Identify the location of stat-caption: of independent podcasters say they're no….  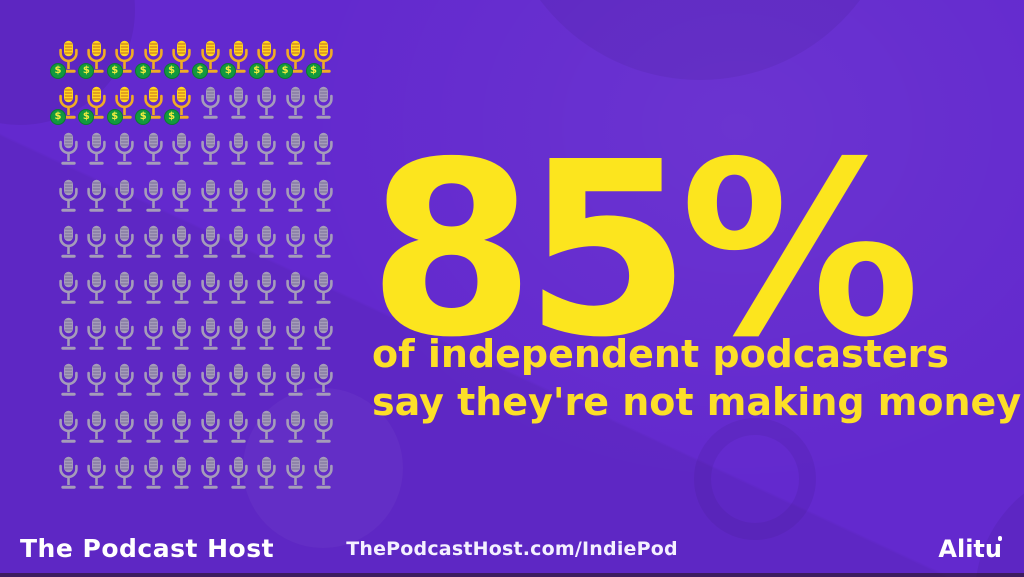
(696, 378).